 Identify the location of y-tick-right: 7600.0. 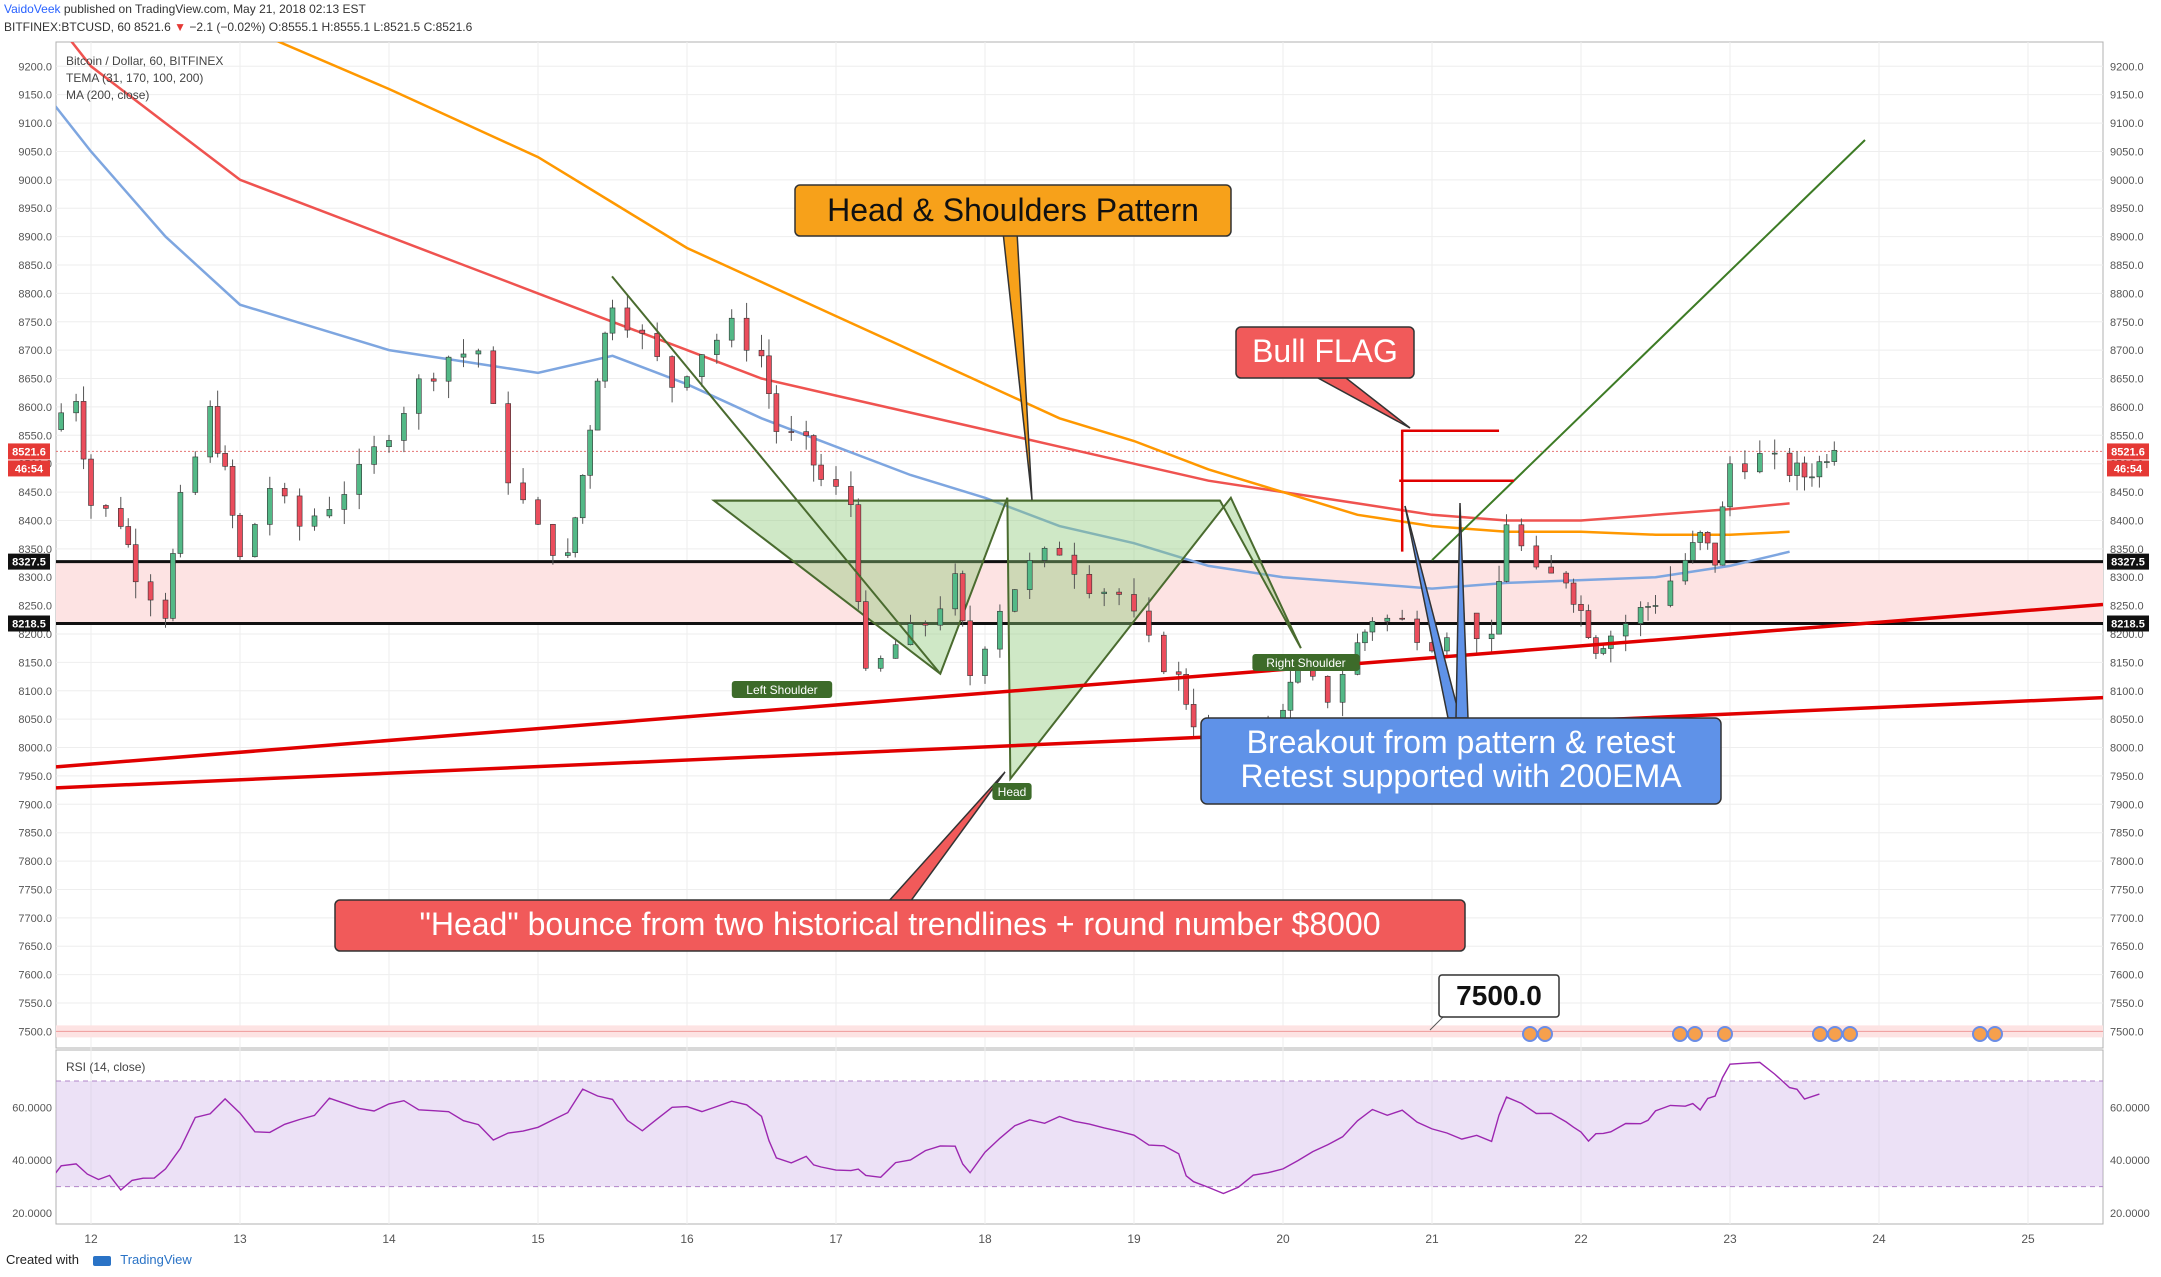
(2127, 976).